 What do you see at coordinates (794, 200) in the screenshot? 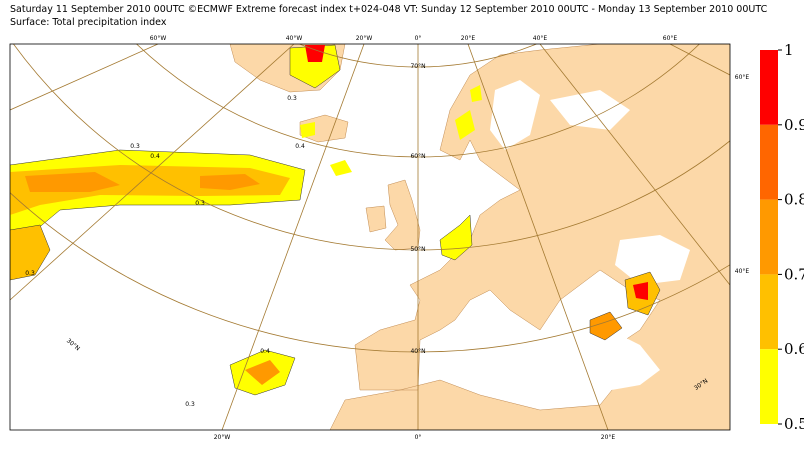
I see `colorbar-label: 0.8` at bounding box center [794, 200].